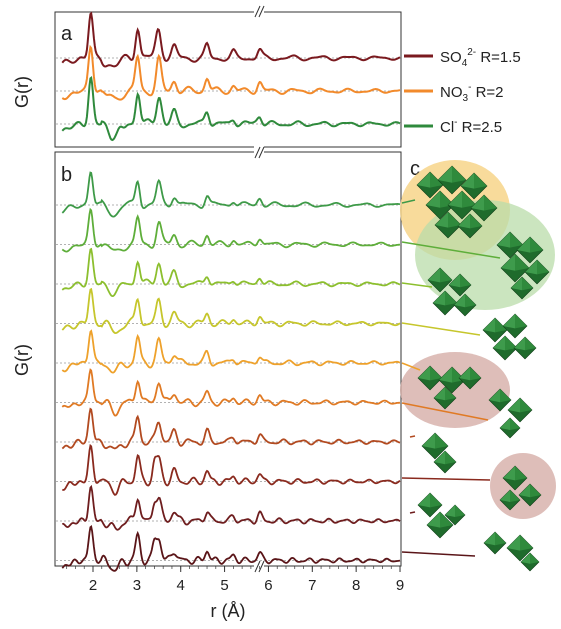 This screenshot has width=561, height=629. I want to click on panel-a-frame, so click(228, 79).